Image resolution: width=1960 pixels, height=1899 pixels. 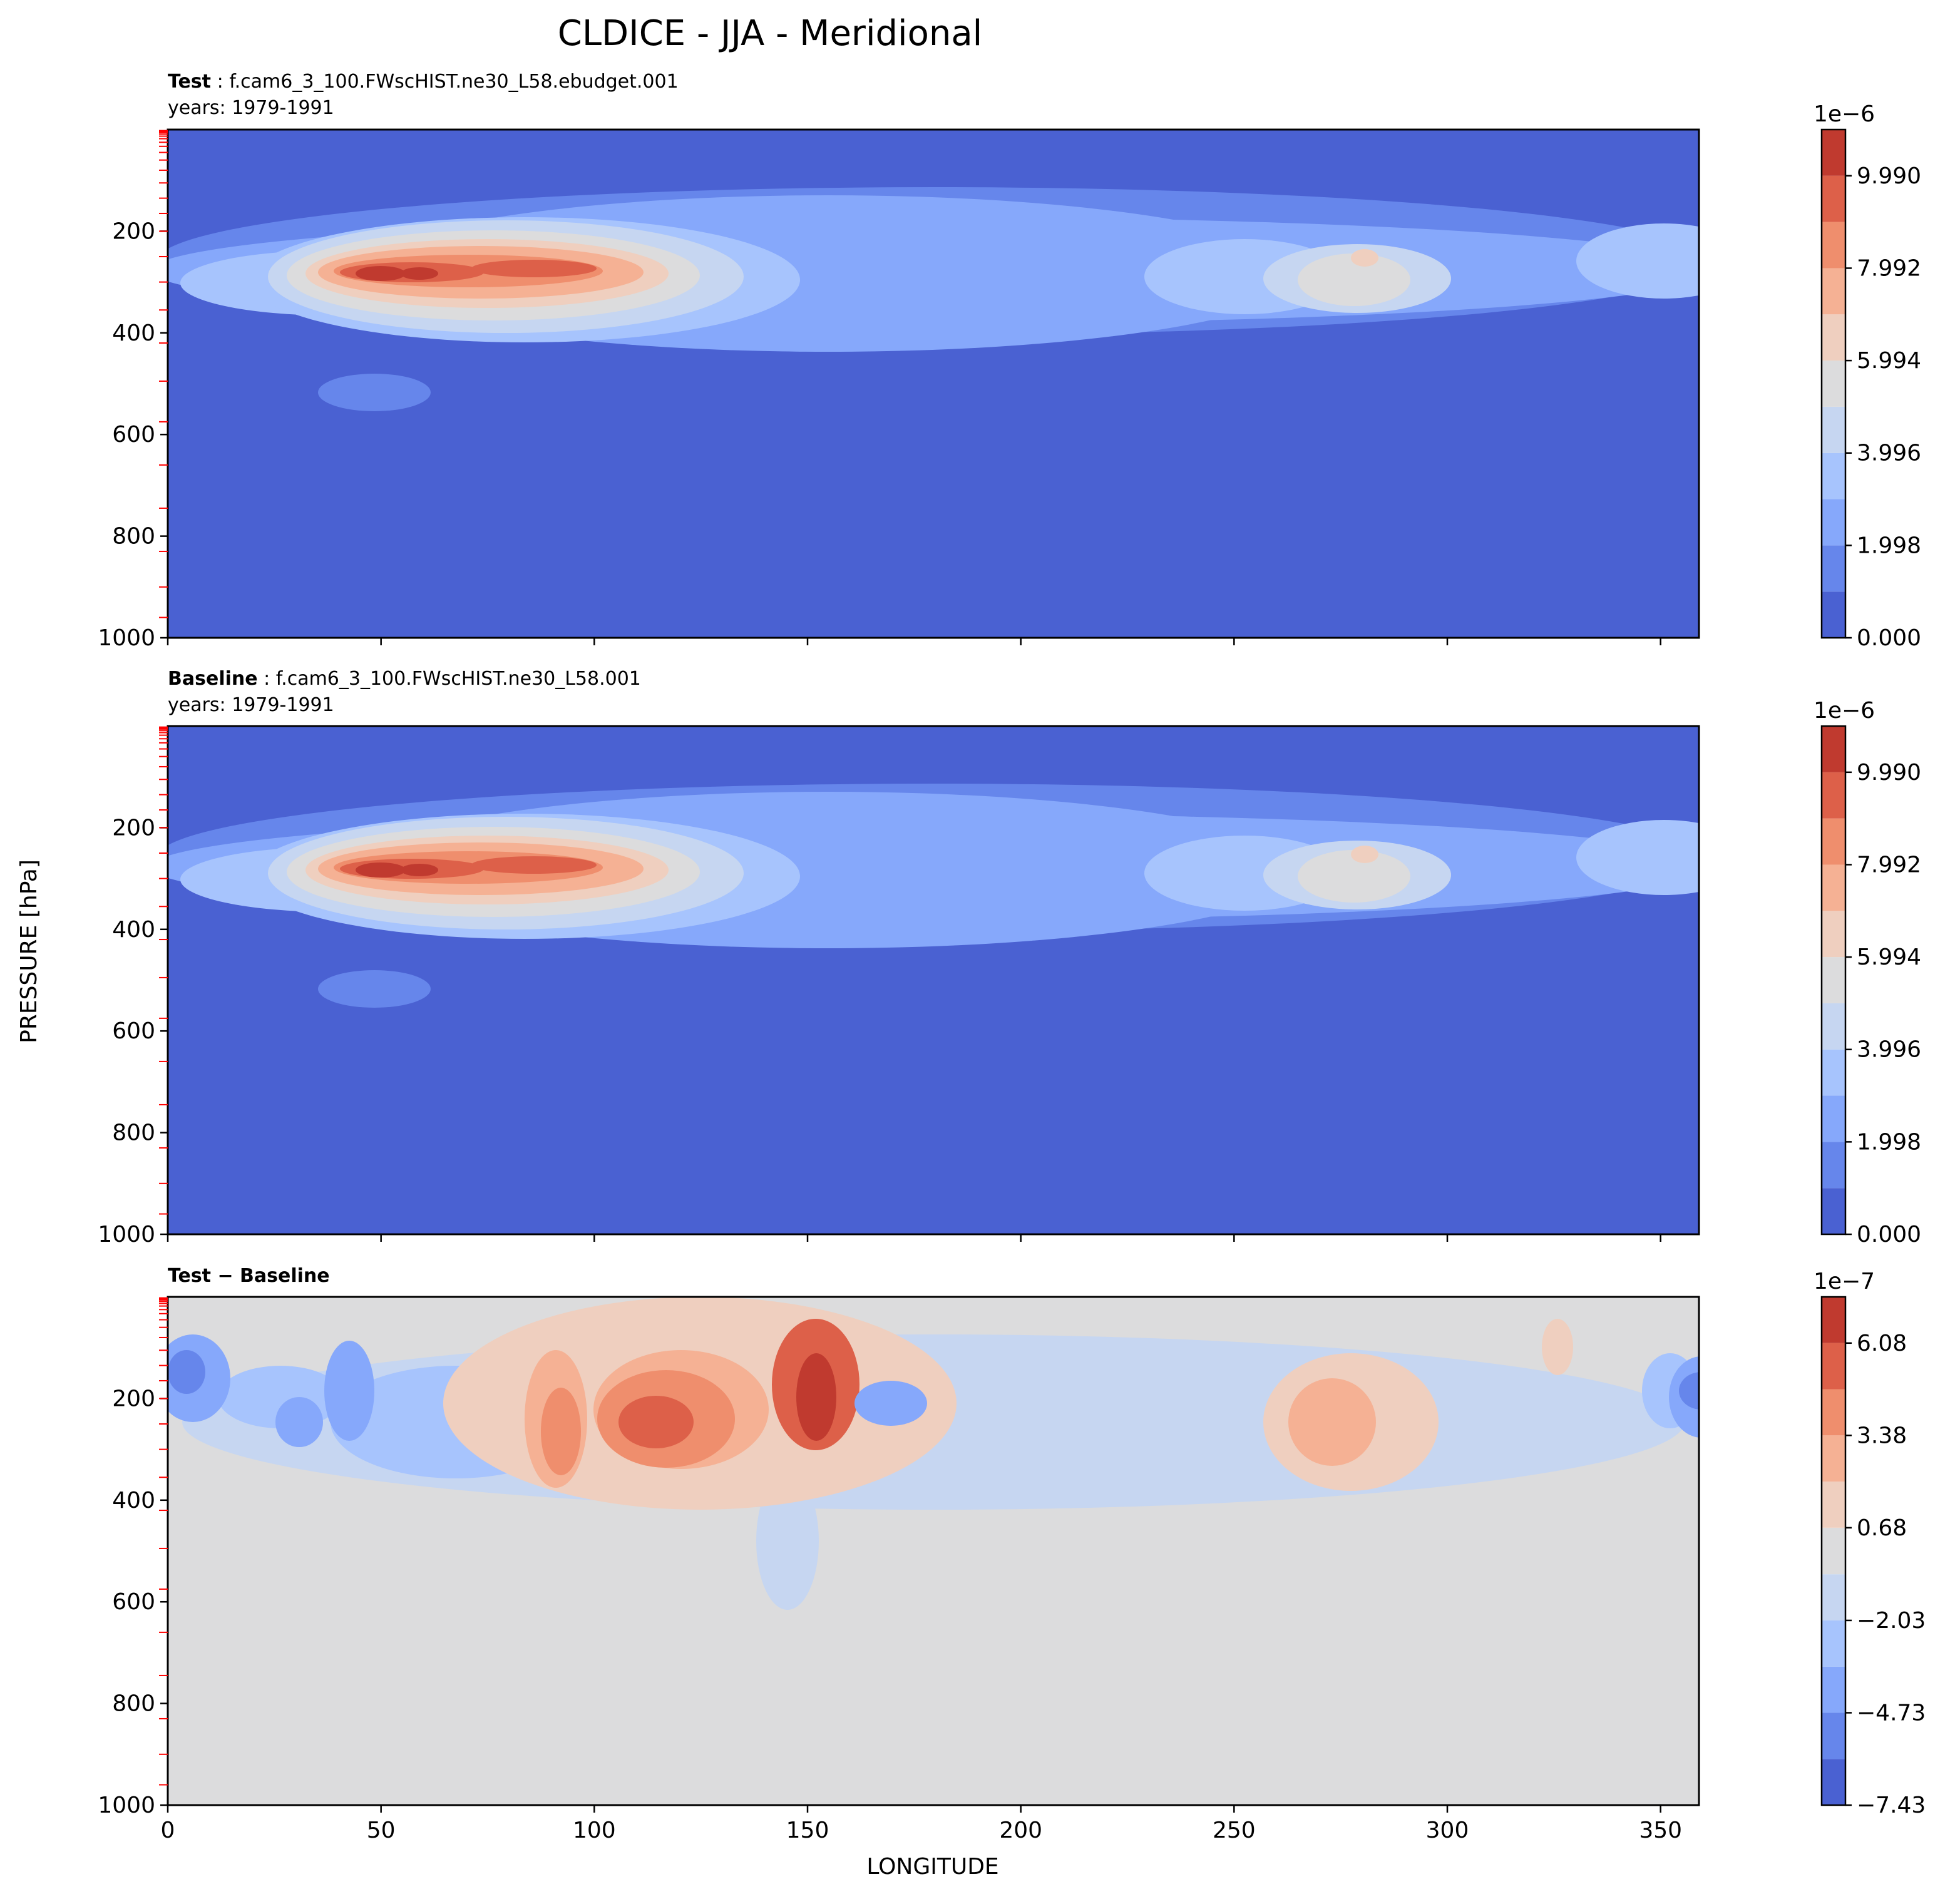 I want to click on panel-difference-colorbar-exponent: 1e−7, so click(x=1844, y=1281).